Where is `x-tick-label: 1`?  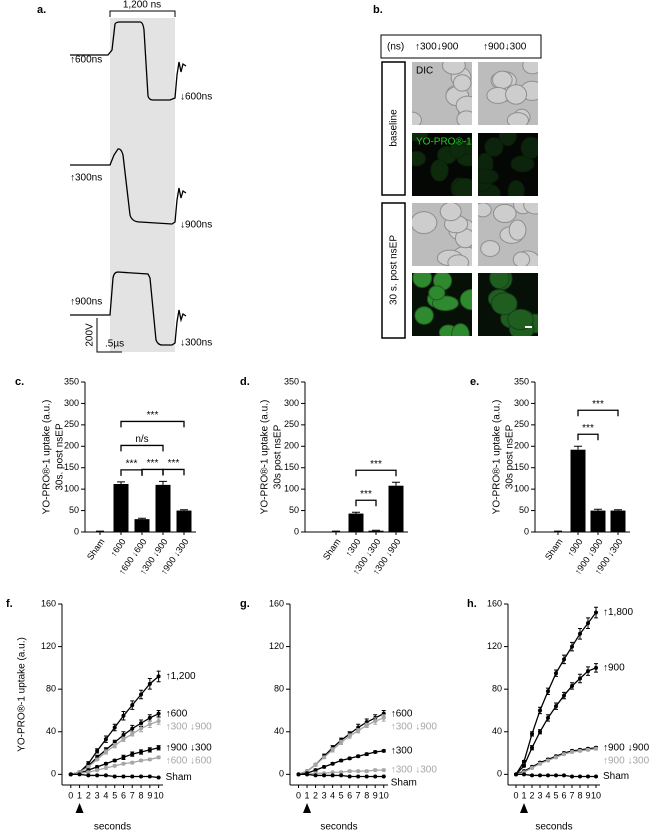 x-tick-label: 1 is located at coordinates (307, 795).